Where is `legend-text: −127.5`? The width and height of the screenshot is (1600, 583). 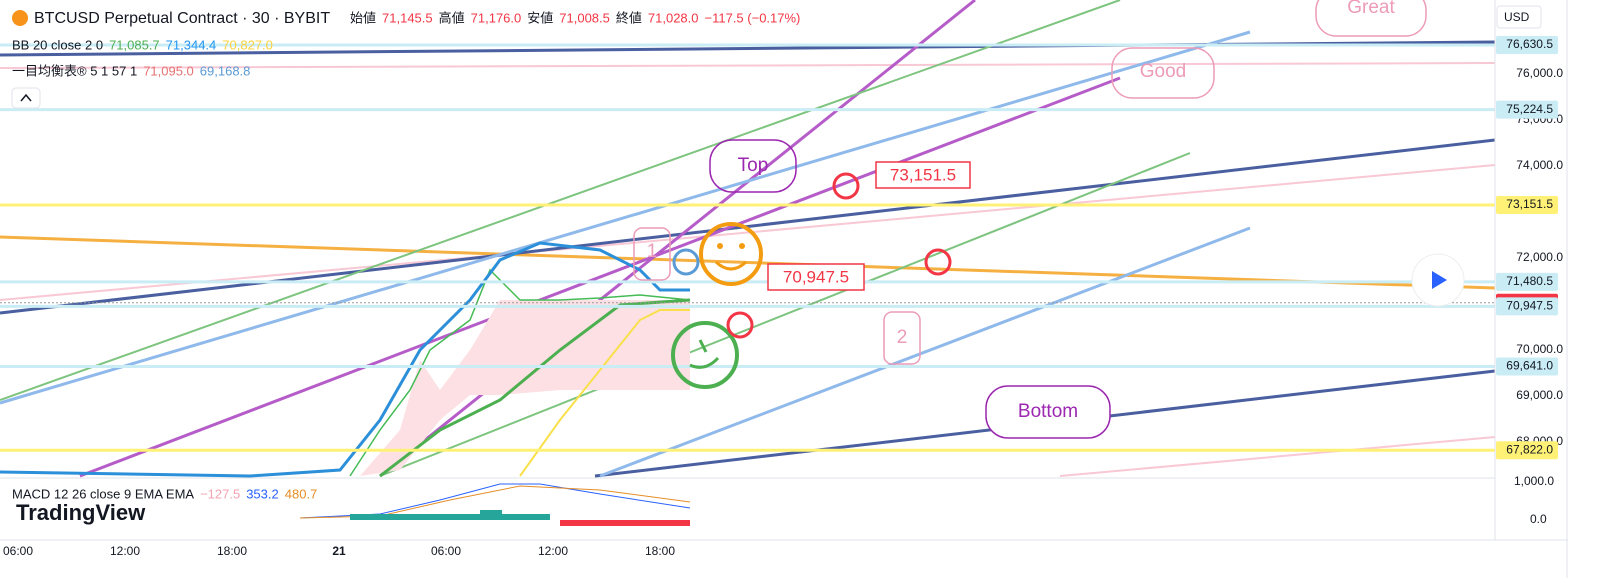
legend-text: −127.5 is located at coordinates (220, 493).